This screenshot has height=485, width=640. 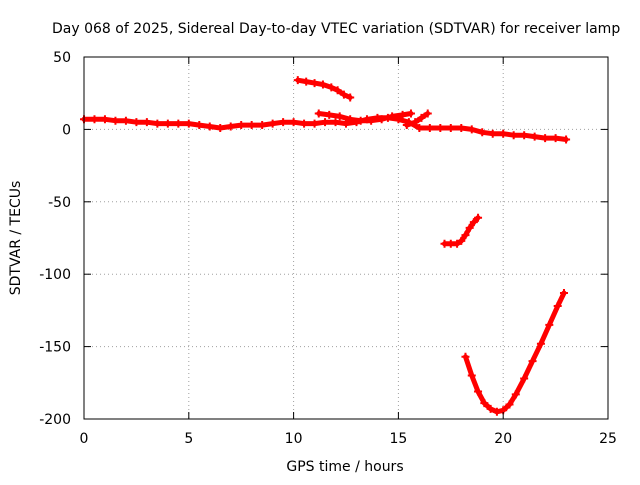 I want to click on x-tick-label: 15, so click(x=398, y=439).